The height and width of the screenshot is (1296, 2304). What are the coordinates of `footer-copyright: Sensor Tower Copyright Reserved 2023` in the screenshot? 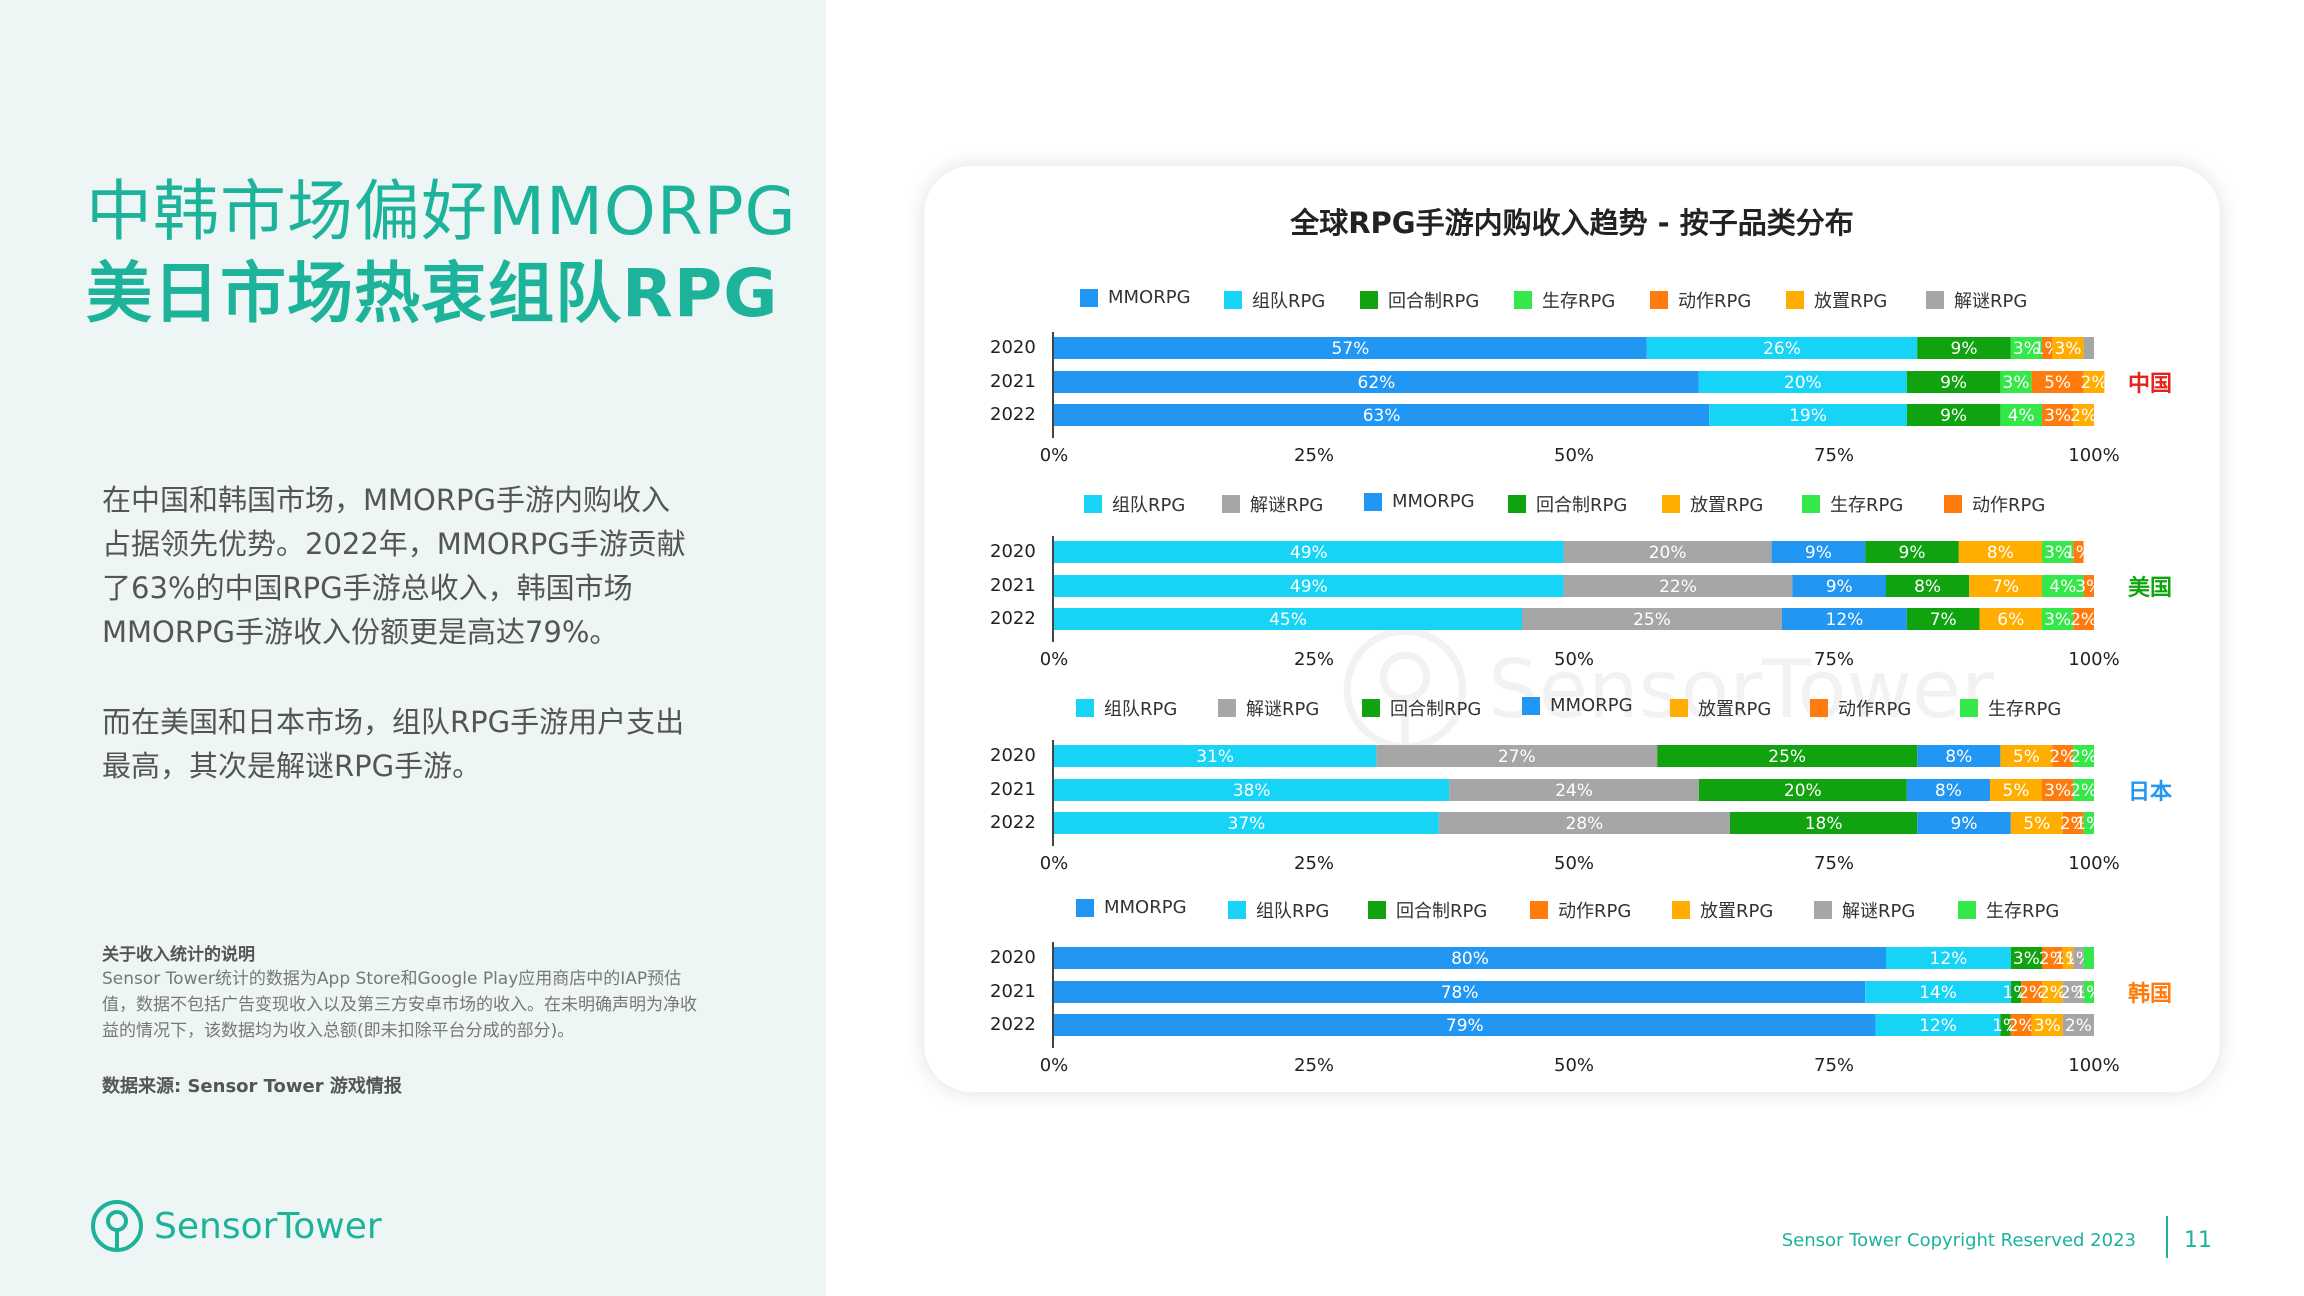 It's located at (1958, 1240).